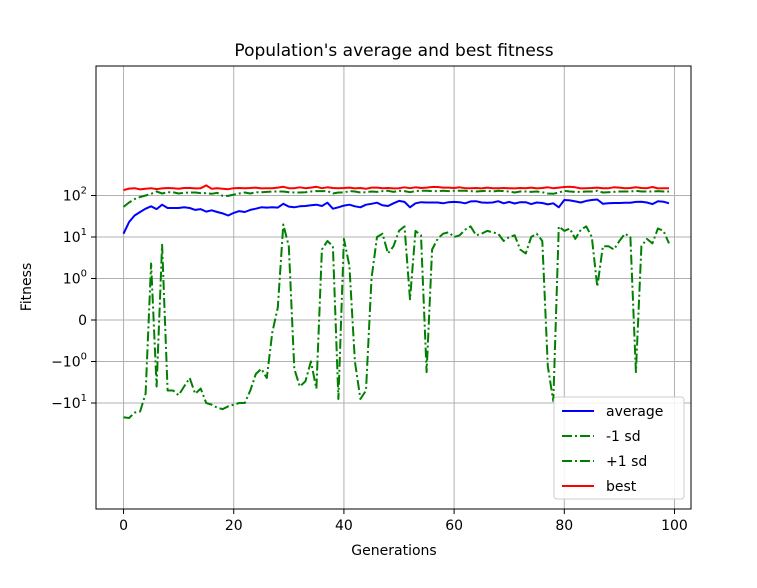 Image resolution: width=757 pixels, height=588 pixels. What do you see at coordinates (75, 195) in the screenshot?
I see `y-tick-label: 10²` at bounding box center [75, 195].